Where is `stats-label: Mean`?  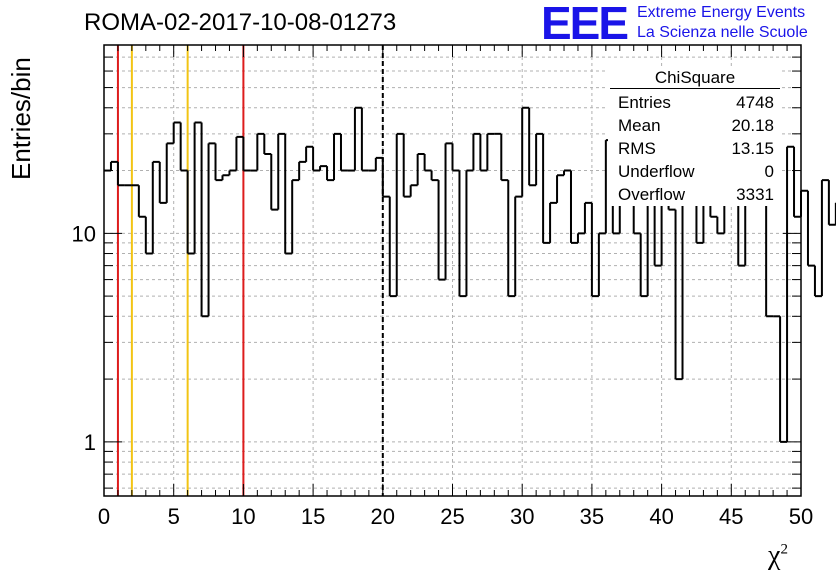
stats-label: Mean is located at coordinates (639, 125).